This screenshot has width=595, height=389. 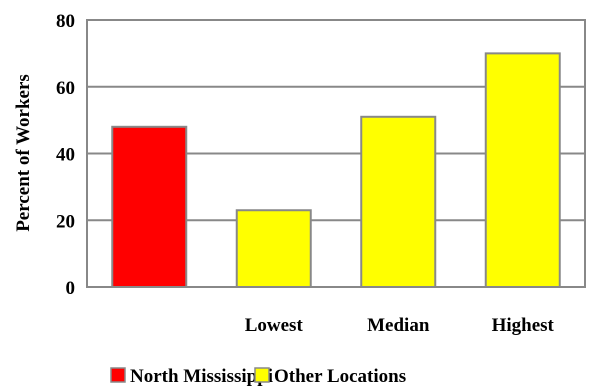 What do you see at coordinates (274, 325) in the screenshot?
I see `x-tick-label: Lowest` at bounding box center [274, 325].